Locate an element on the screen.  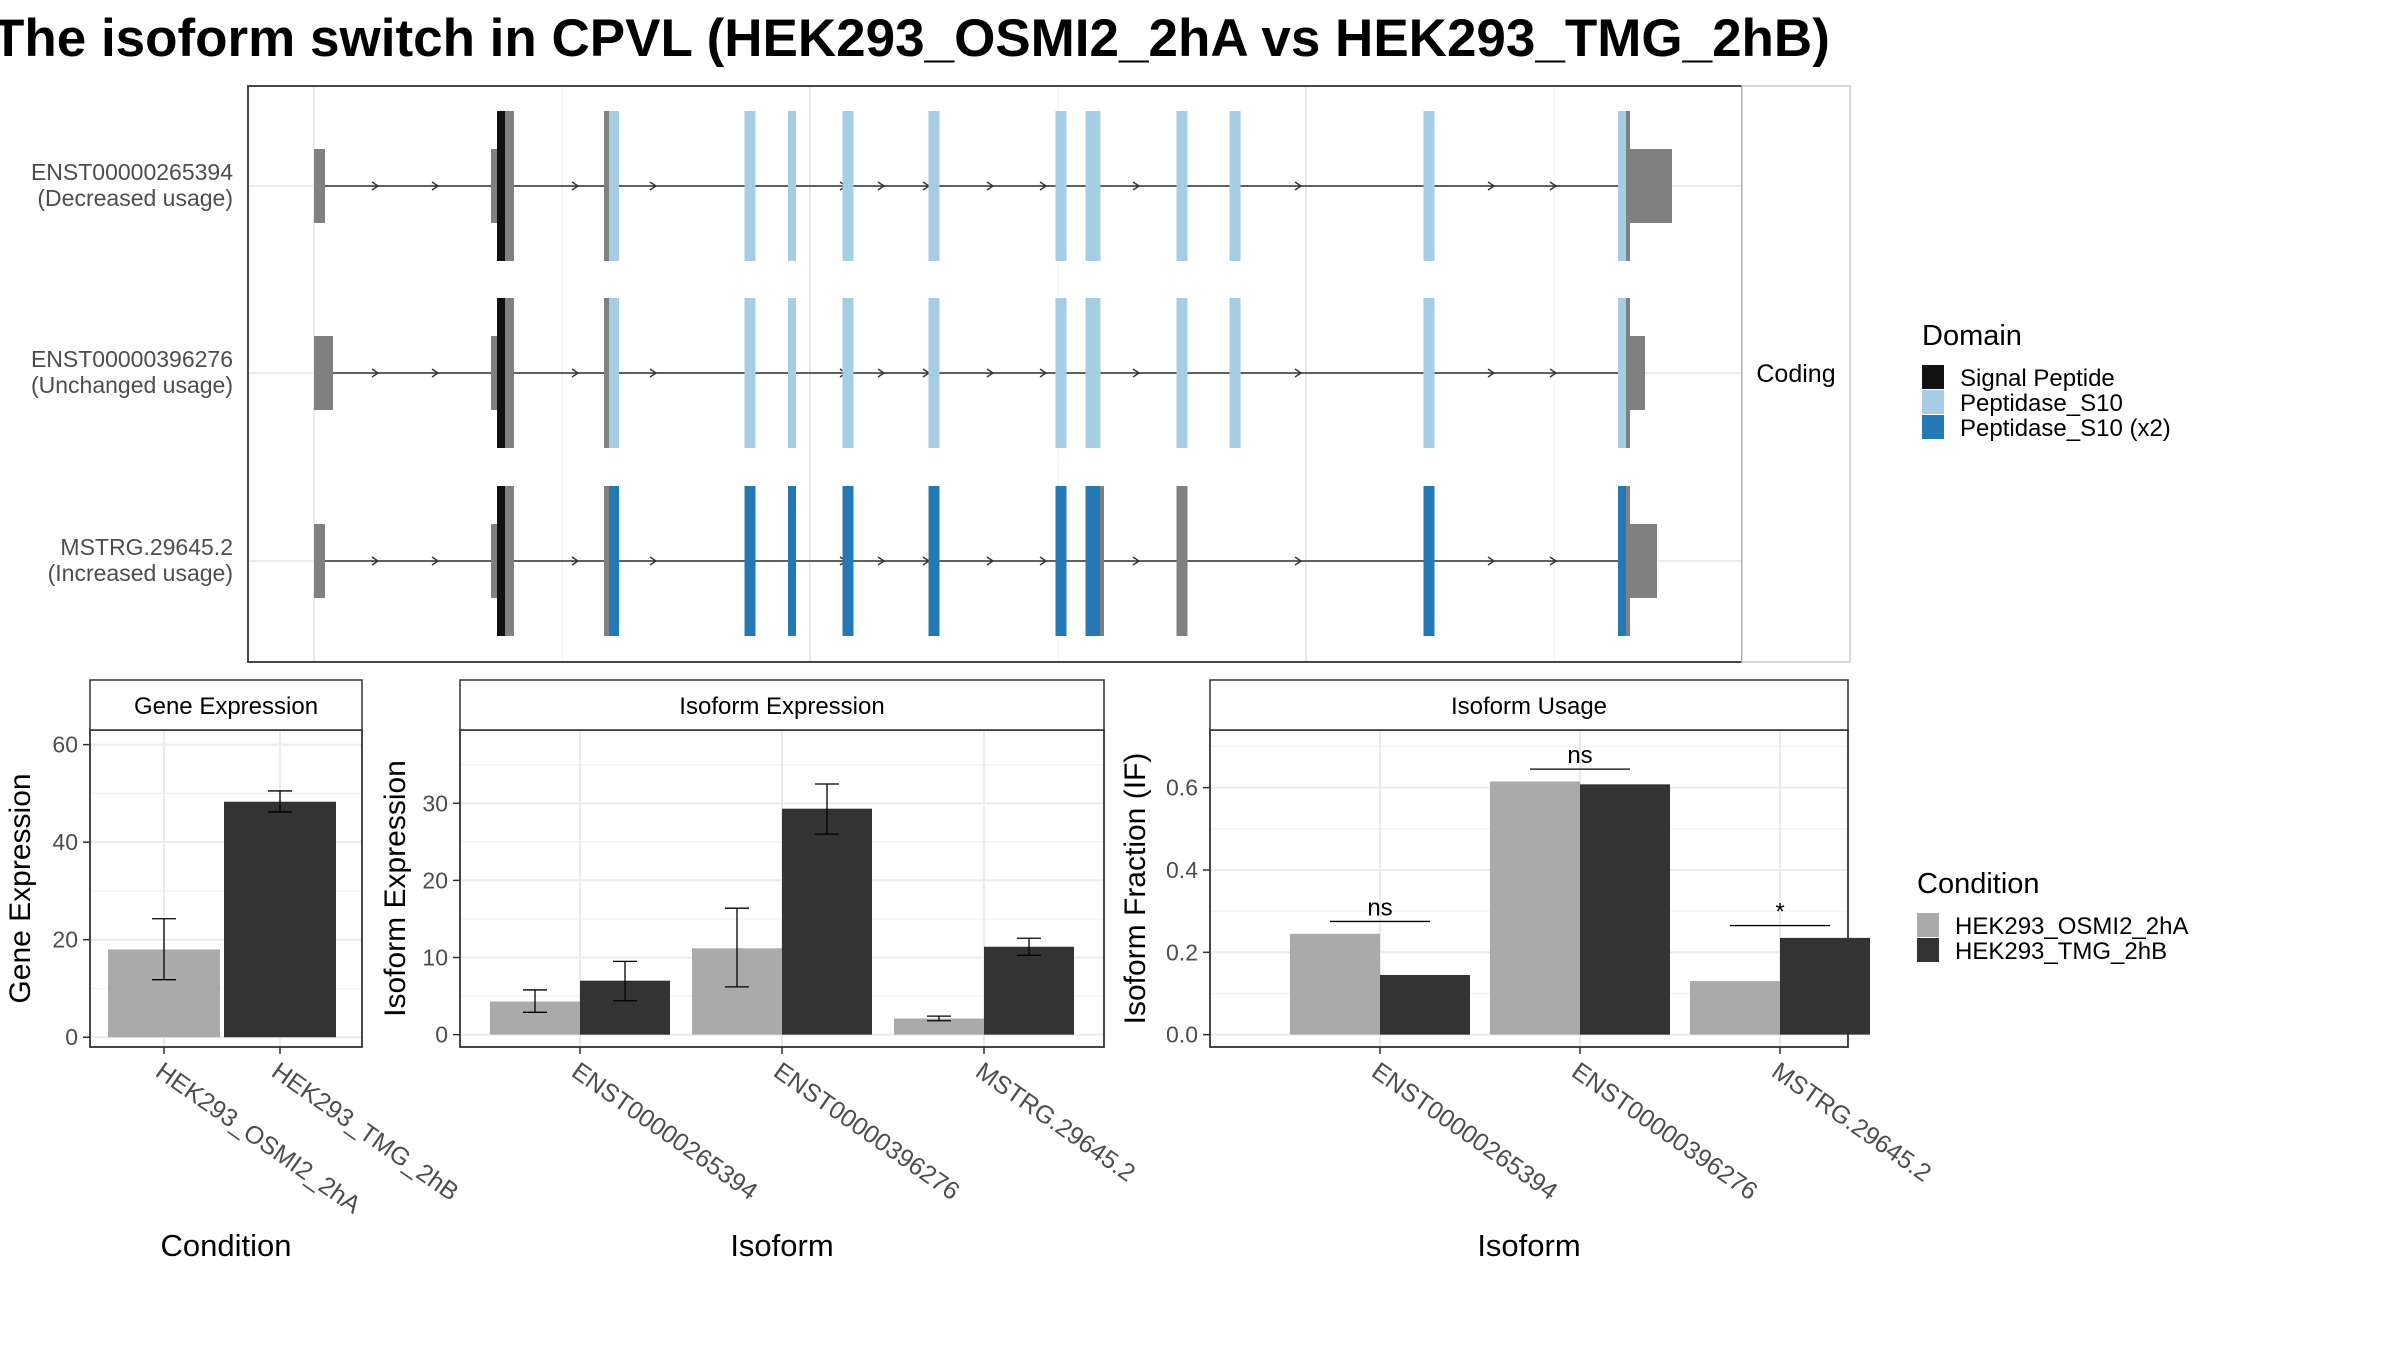
transcript-id-label: ENST00000265394 is located at coordinates (132, 172).